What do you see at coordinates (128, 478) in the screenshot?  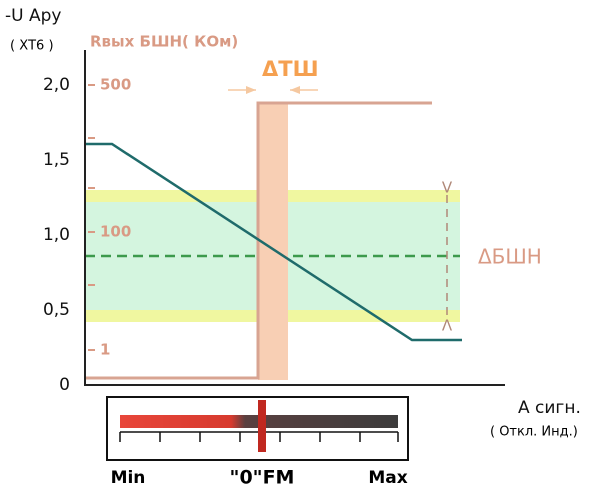 I see `indicator-min: Min` at bounding box center [128, 478].